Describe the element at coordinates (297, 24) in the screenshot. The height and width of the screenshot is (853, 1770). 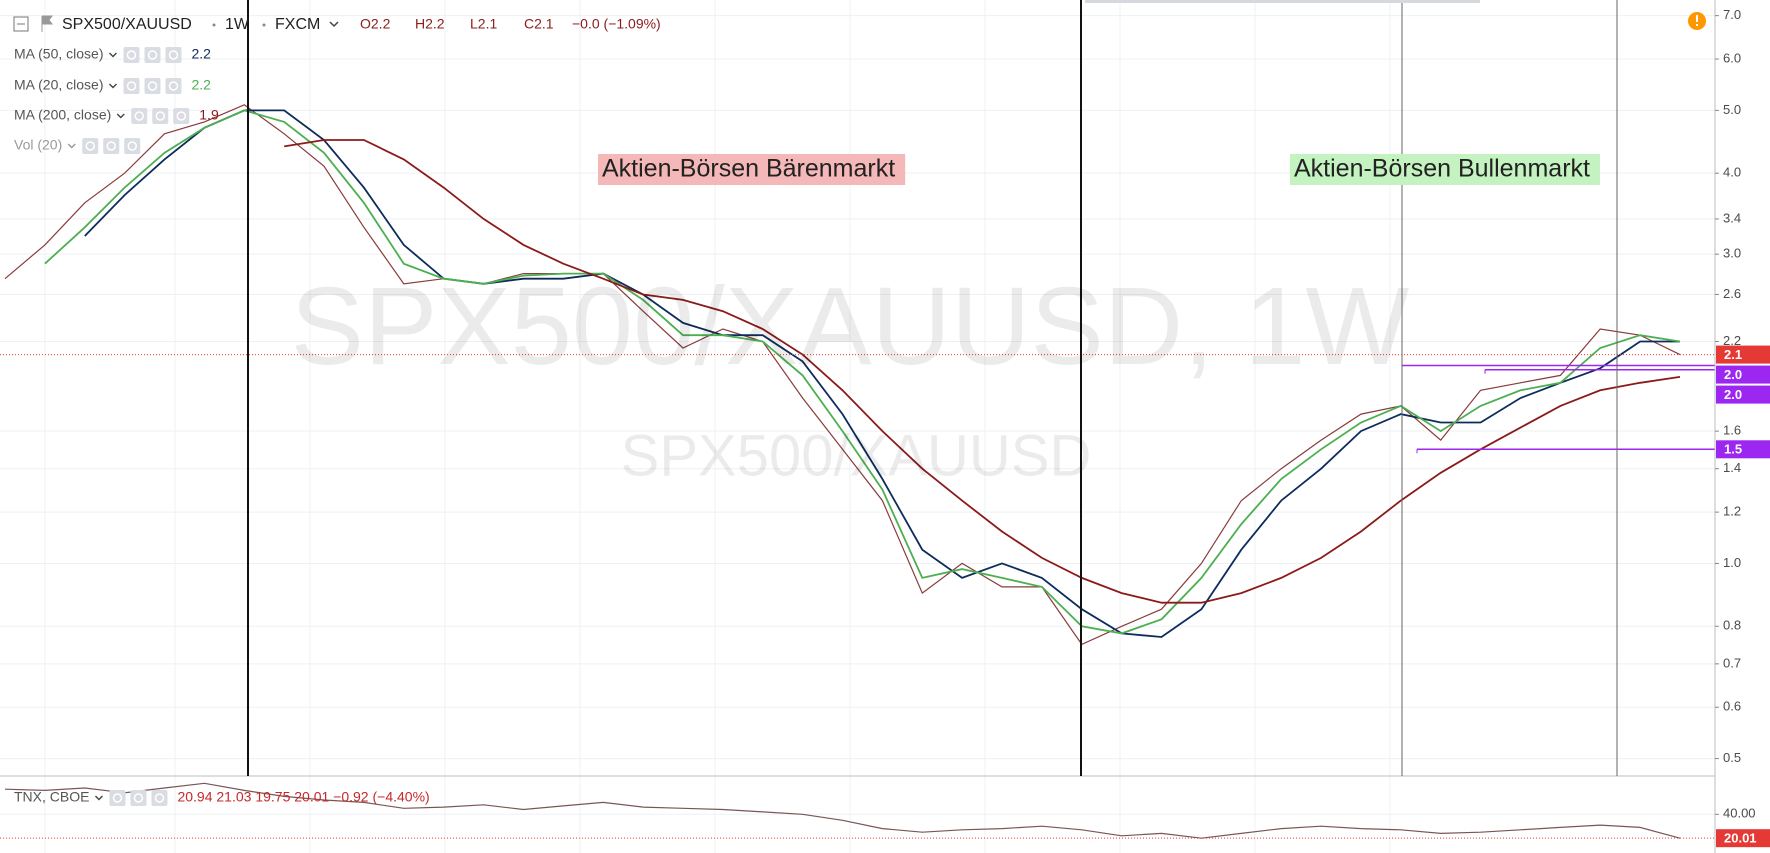
I see `header-text: FXCM` at that location.